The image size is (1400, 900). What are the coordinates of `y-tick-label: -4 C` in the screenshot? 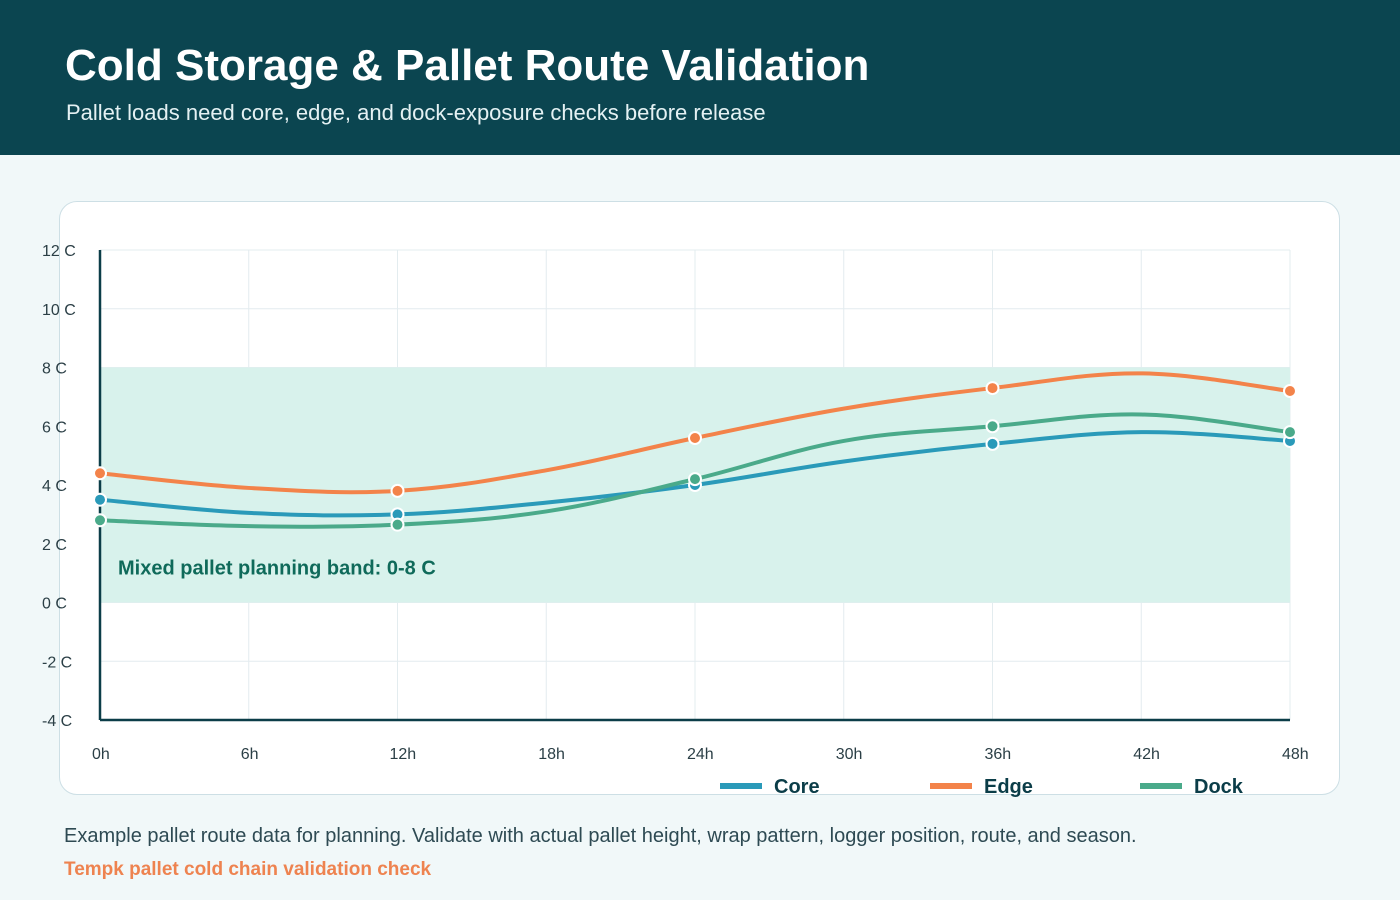 It's located at (57, 721).